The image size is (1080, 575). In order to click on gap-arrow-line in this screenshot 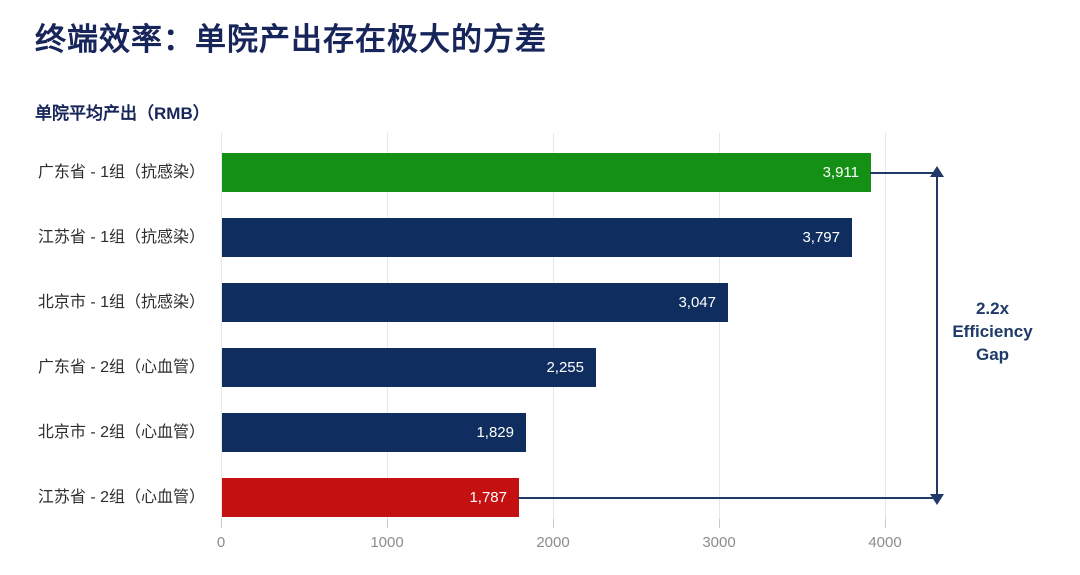, I will do `click(937, 335)`.